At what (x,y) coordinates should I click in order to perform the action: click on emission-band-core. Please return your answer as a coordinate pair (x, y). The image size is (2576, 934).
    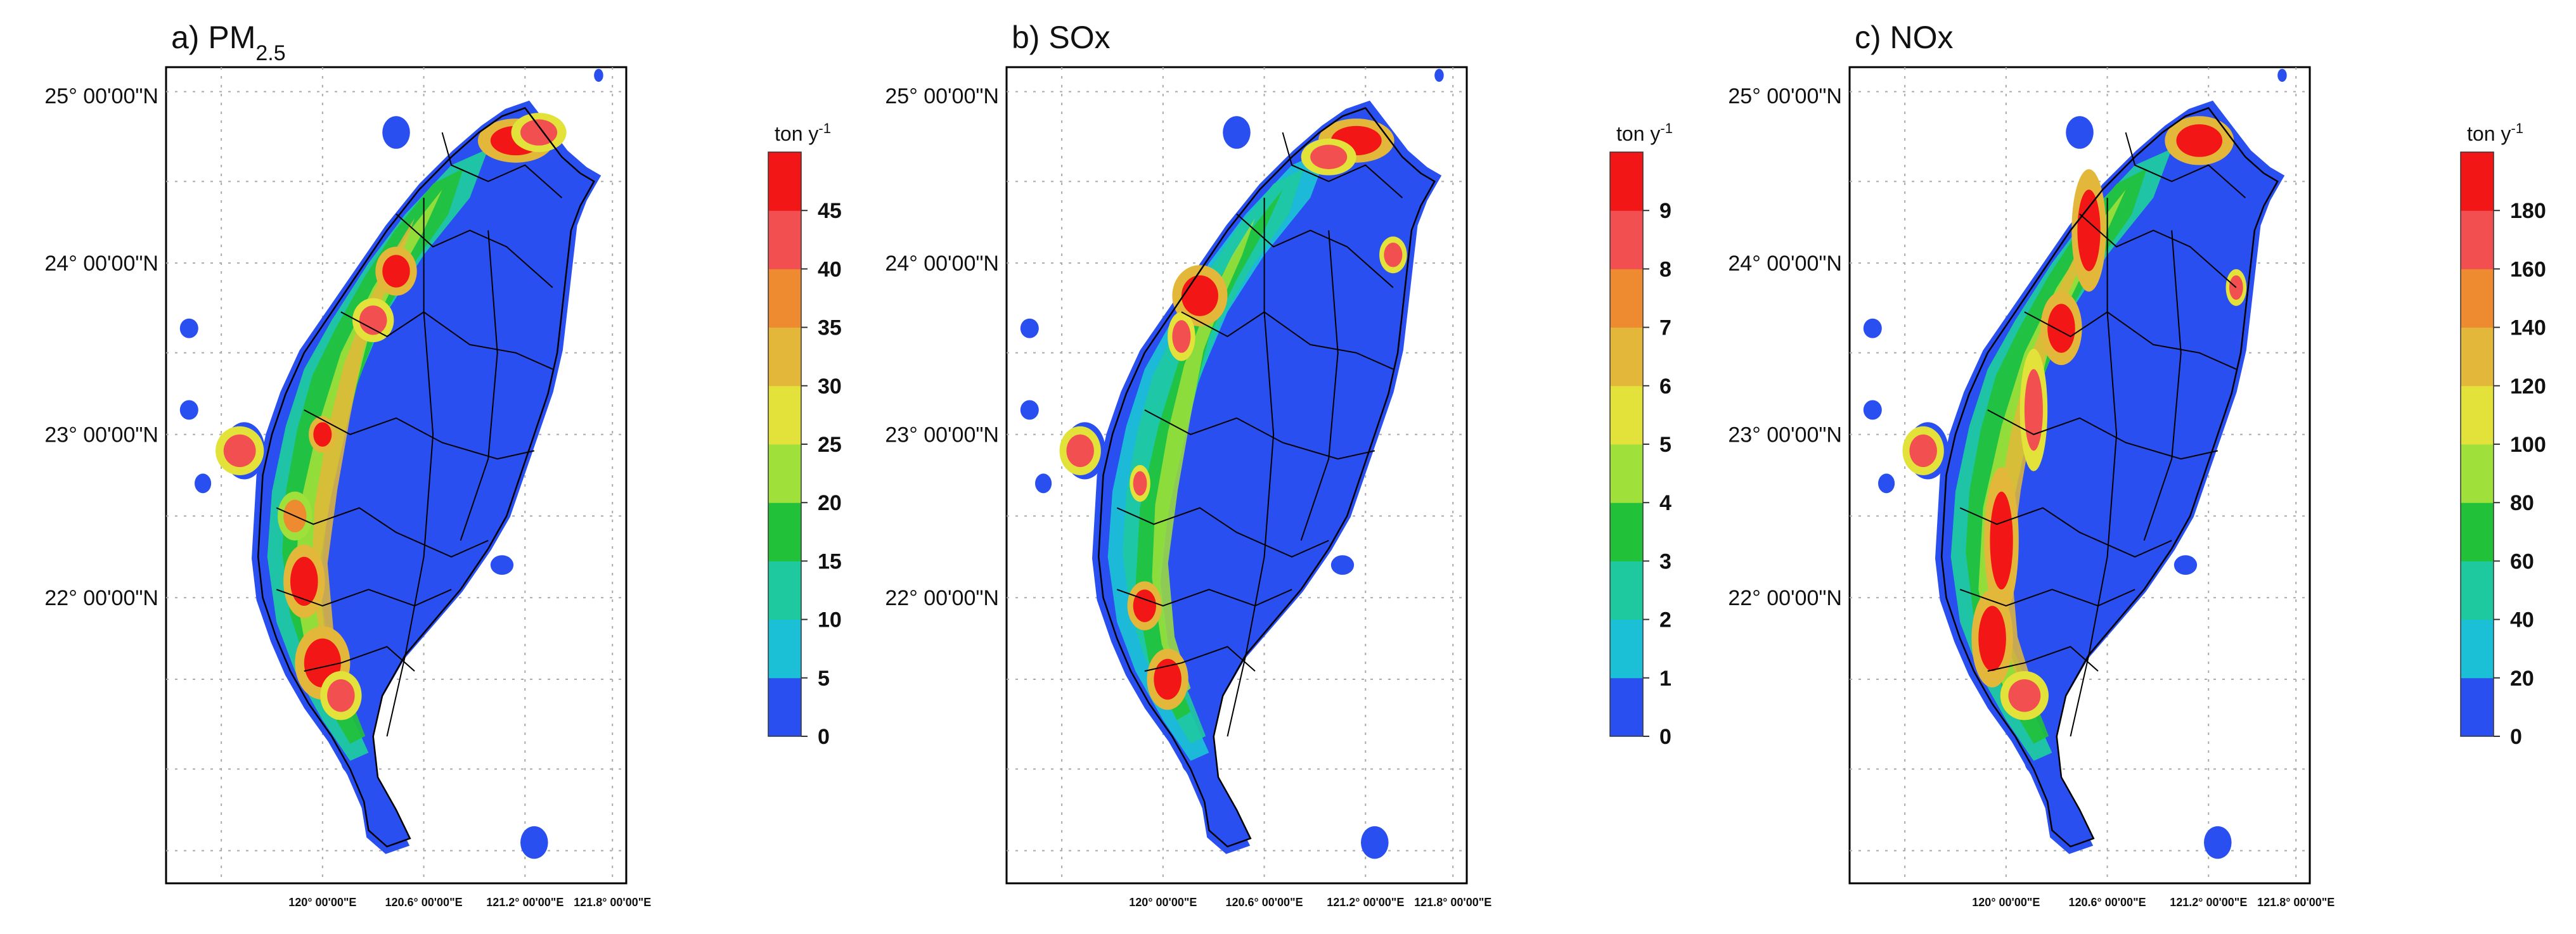
    Looking at the image, I should click on (363, 457).